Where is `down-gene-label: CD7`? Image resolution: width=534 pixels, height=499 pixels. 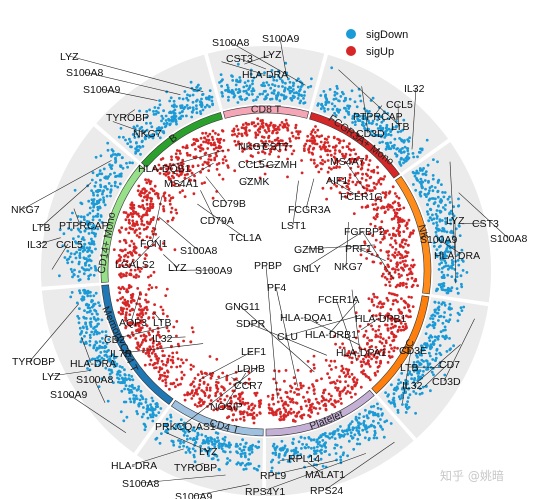
down-gene-label: CD7 is located at coordinates (449, 365).